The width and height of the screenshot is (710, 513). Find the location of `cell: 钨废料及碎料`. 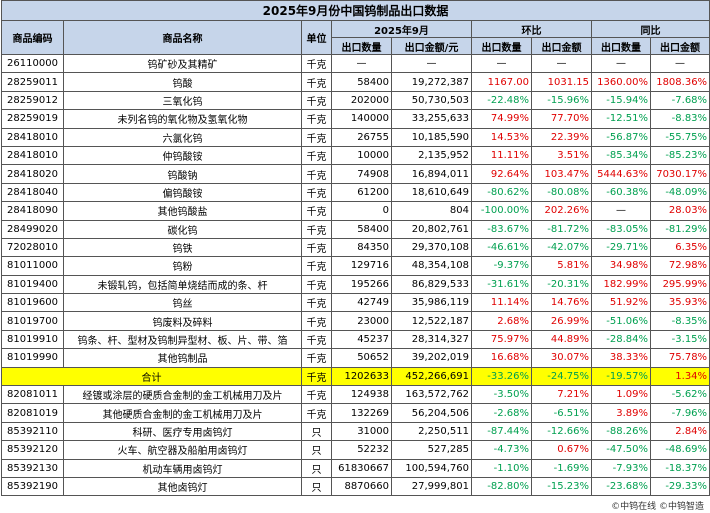

cell: 钨废料及碎料 is located at coordinates (182, 321).